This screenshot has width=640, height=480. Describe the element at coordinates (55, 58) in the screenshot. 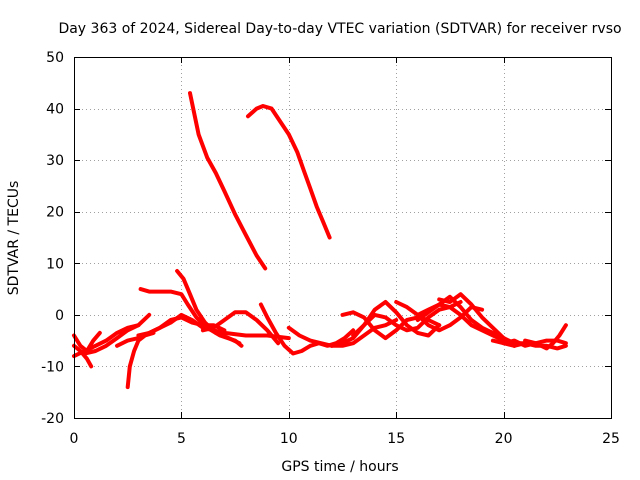

I see `y-tick-label: 50` at that location.